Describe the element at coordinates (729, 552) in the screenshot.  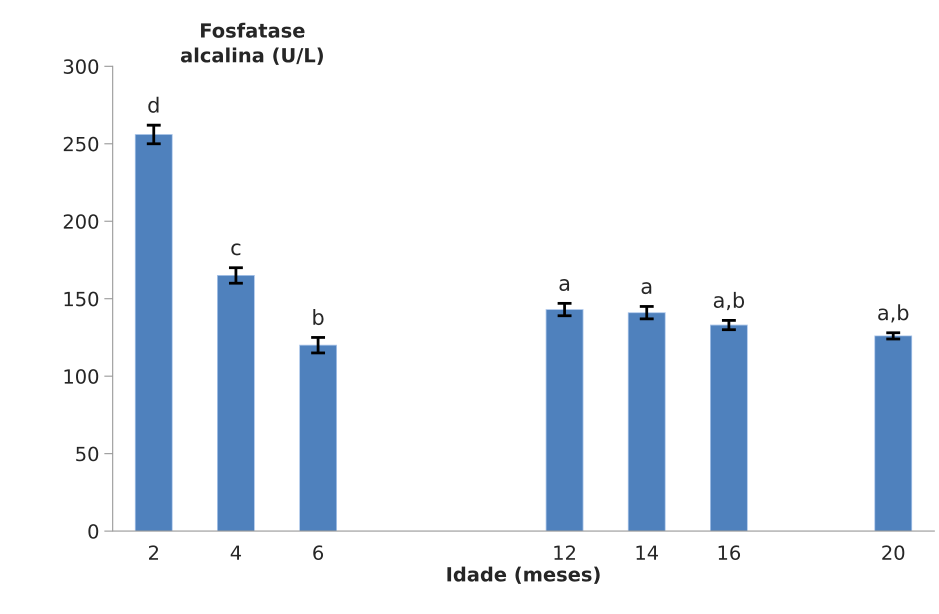
I see `x-tick-label: 16` at that location.